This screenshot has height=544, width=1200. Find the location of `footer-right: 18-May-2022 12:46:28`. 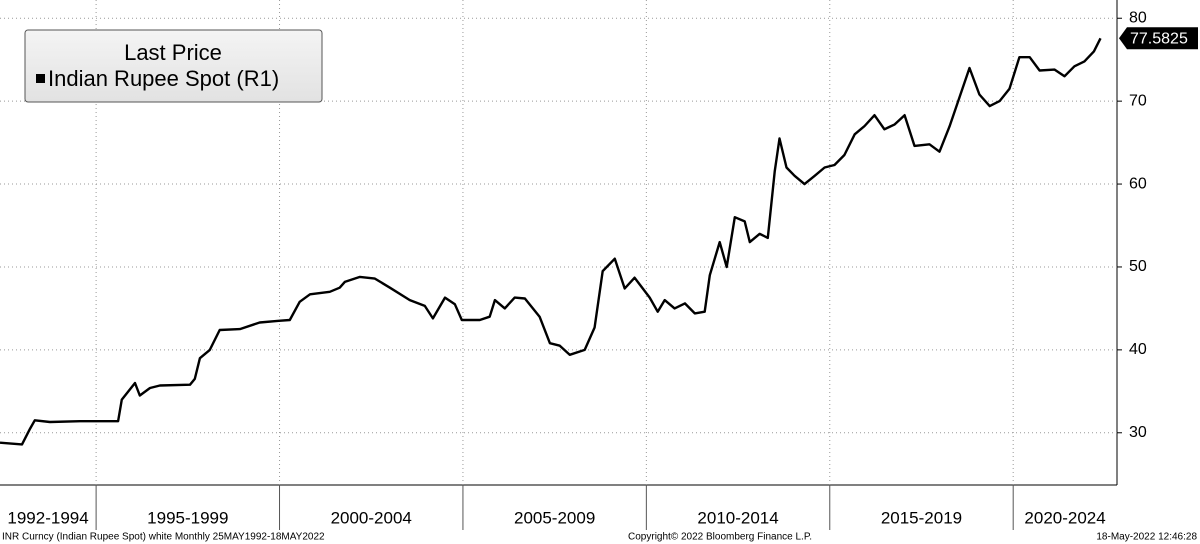

footer-right: 18-May-2022 12:46:28 is located at coordinates (1146, 537).